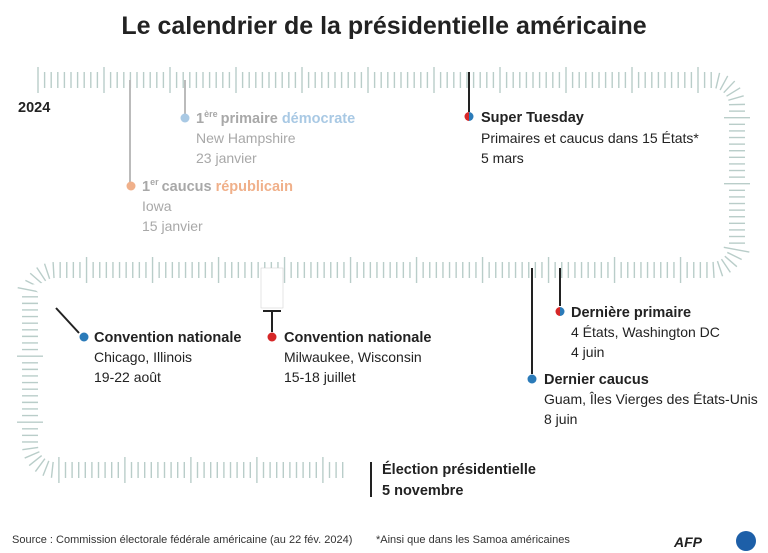 The image size is (768, 553). What do you see at coordinates (226, 158) in the screenshot?
I see `date: 23 janvier` at bounding box center [226, 158].